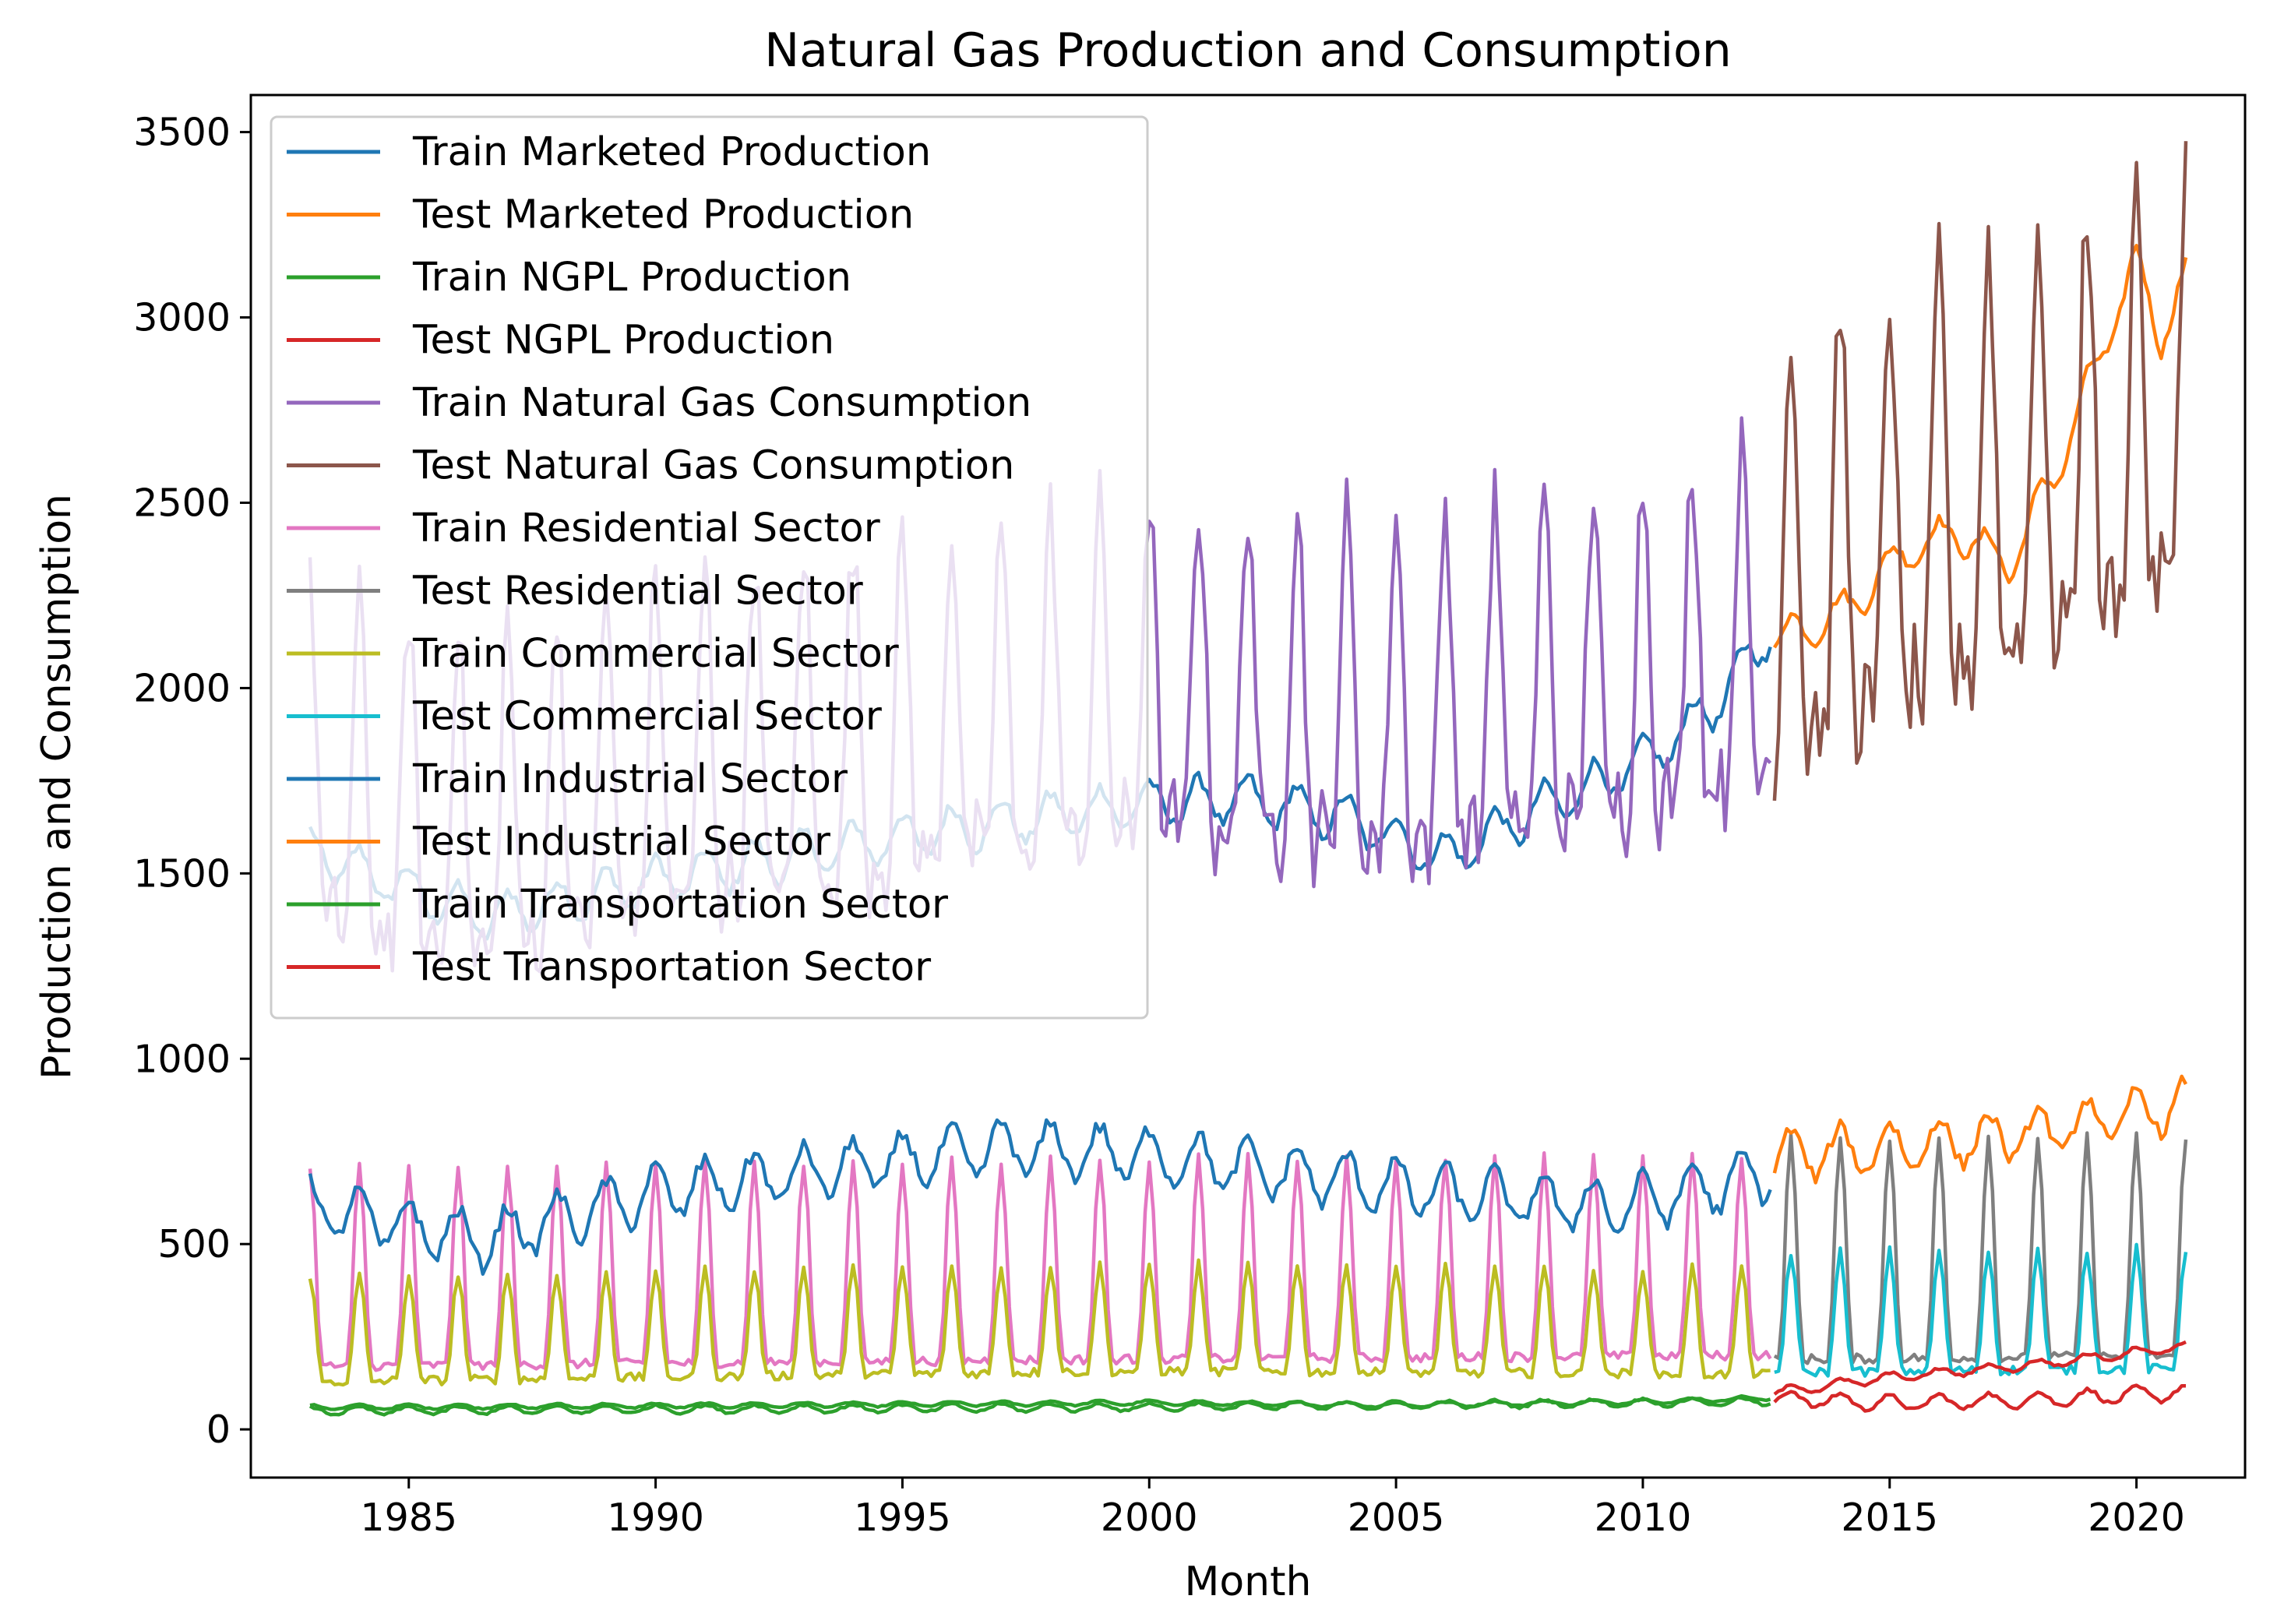 Image resolution: width=2277 pixels, height=1624 pixels. I want to click on legend-label: Train Industrial Sector, so click(630, 779).